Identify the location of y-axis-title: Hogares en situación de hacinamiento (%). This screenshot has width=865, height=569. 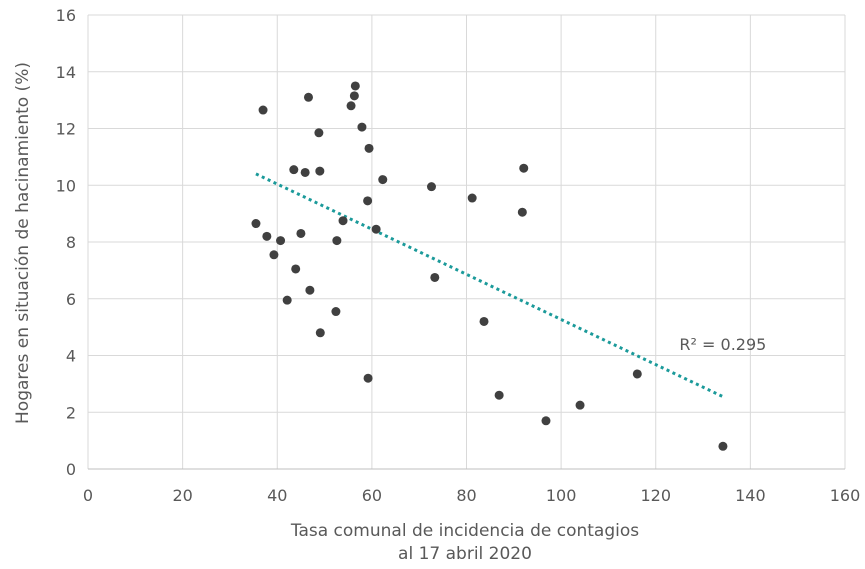
(23, 243).